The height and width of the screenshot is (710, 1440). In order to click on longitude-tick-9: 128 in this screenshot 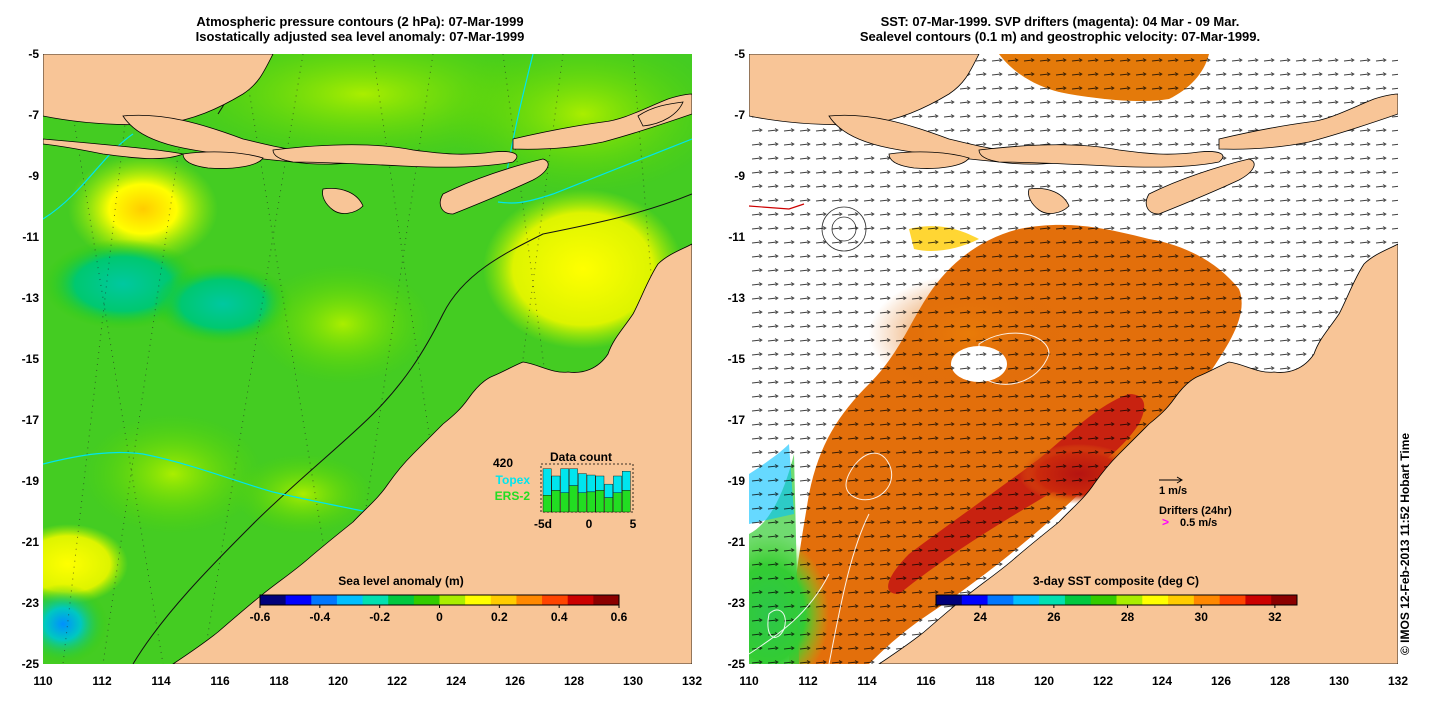, I will do `click(574, 681)`.